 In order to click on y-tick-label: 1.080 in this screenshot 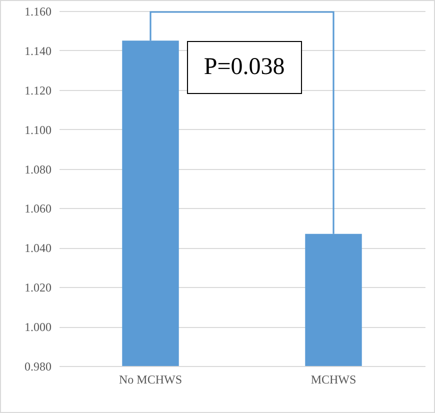, I will do `click(38, 169)`.